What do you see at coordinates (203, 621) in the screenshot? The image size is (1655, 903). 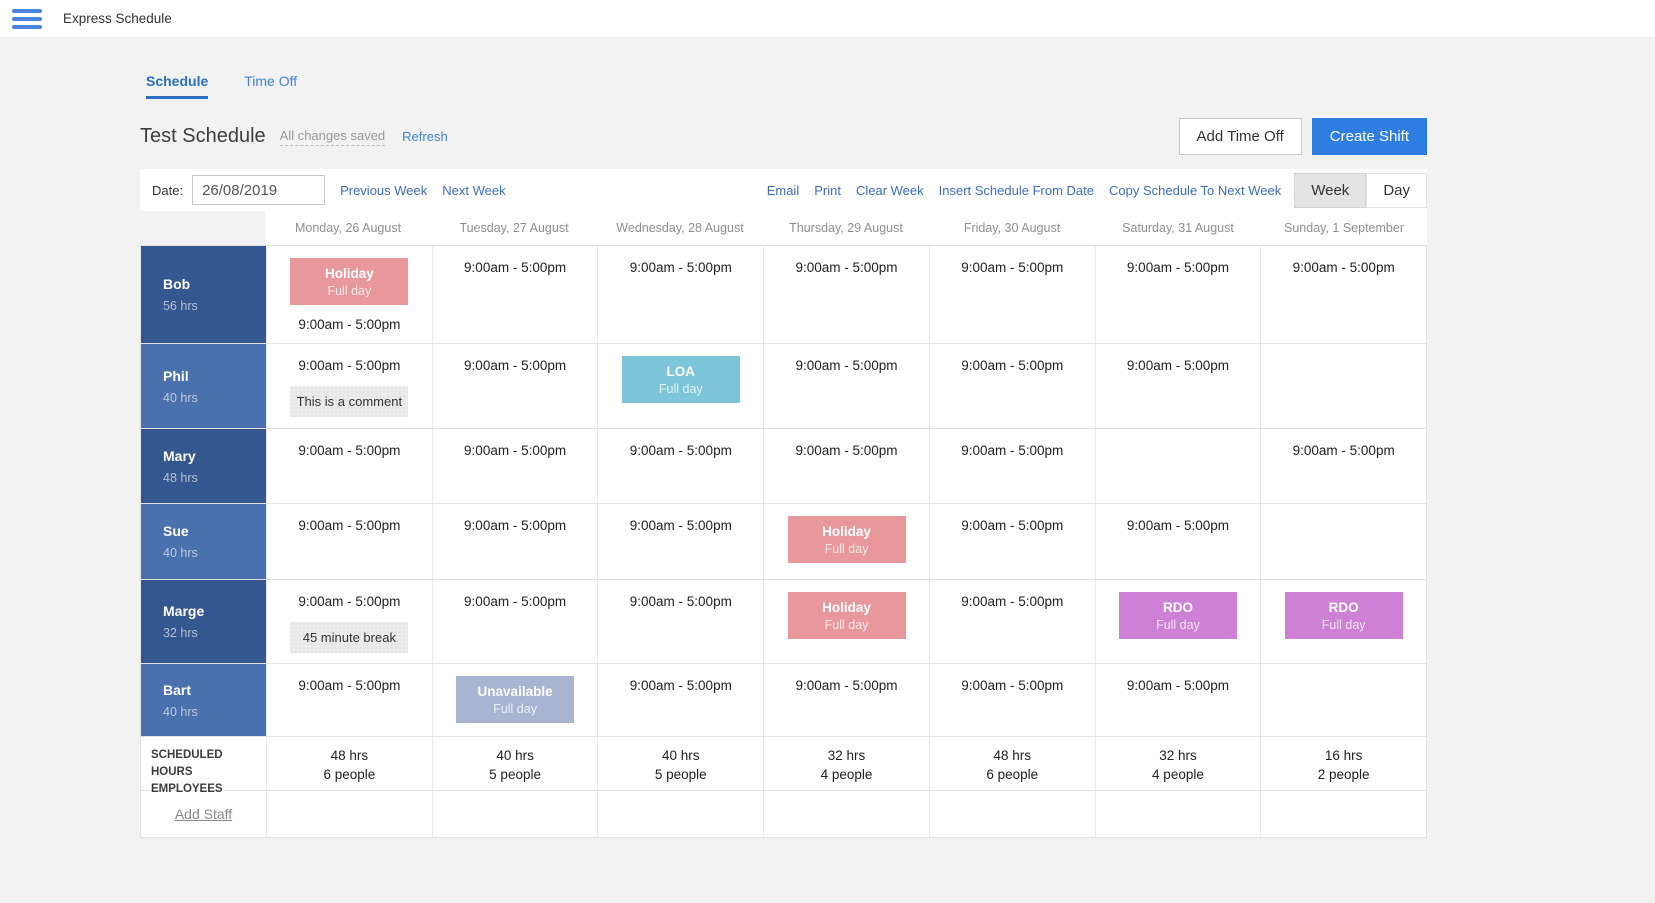 I see `employee-name-cell: Marge 32 hrs` at bounding box center [203, 621].